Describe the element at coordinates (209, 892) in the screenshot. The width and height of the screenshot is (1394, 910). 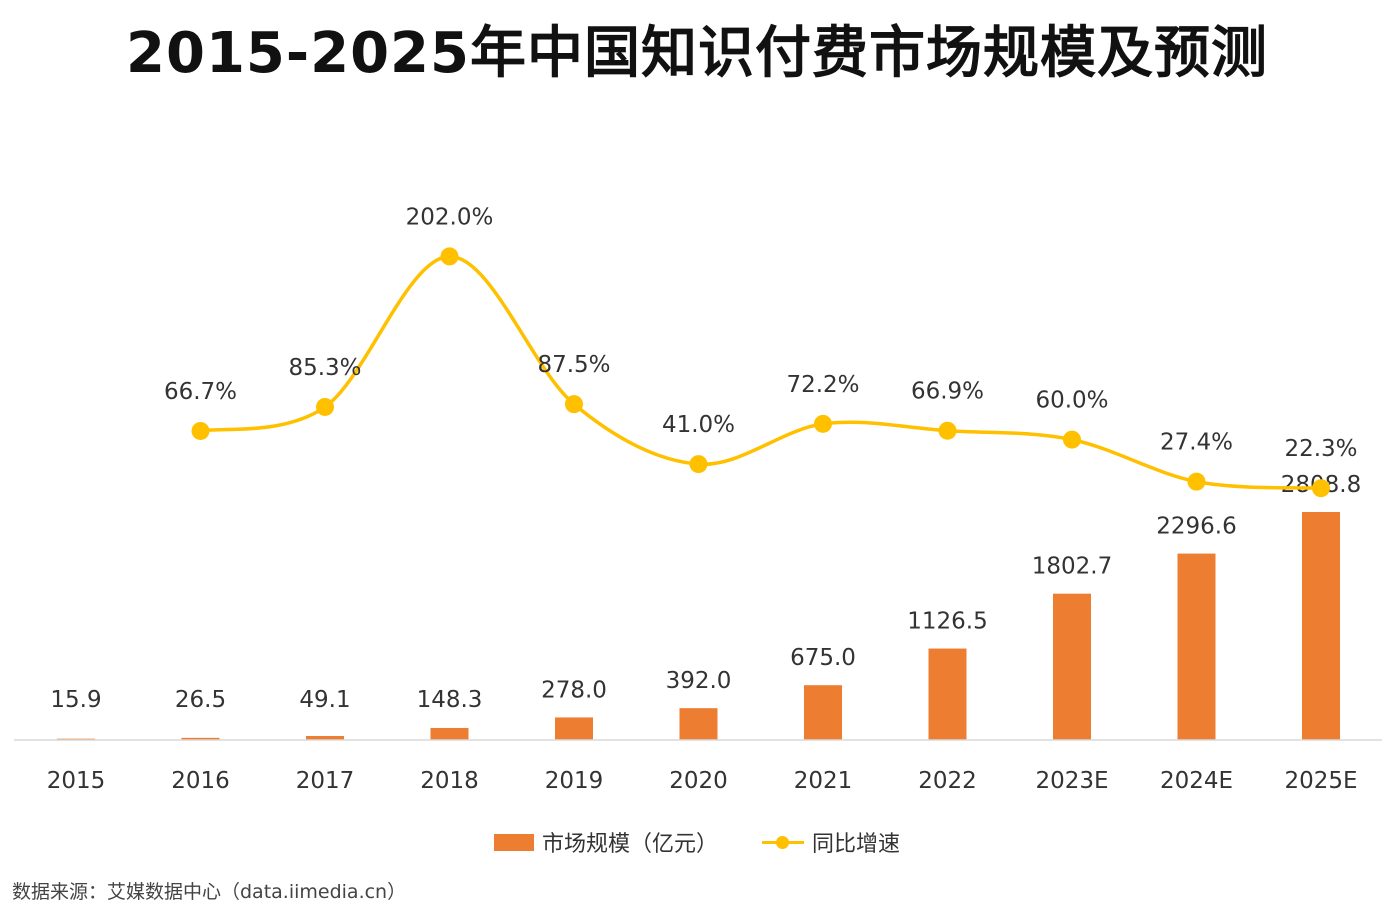
I see `source-note: 数据来源：艾媒数据中心（data.iimedia.cn）` at that location.